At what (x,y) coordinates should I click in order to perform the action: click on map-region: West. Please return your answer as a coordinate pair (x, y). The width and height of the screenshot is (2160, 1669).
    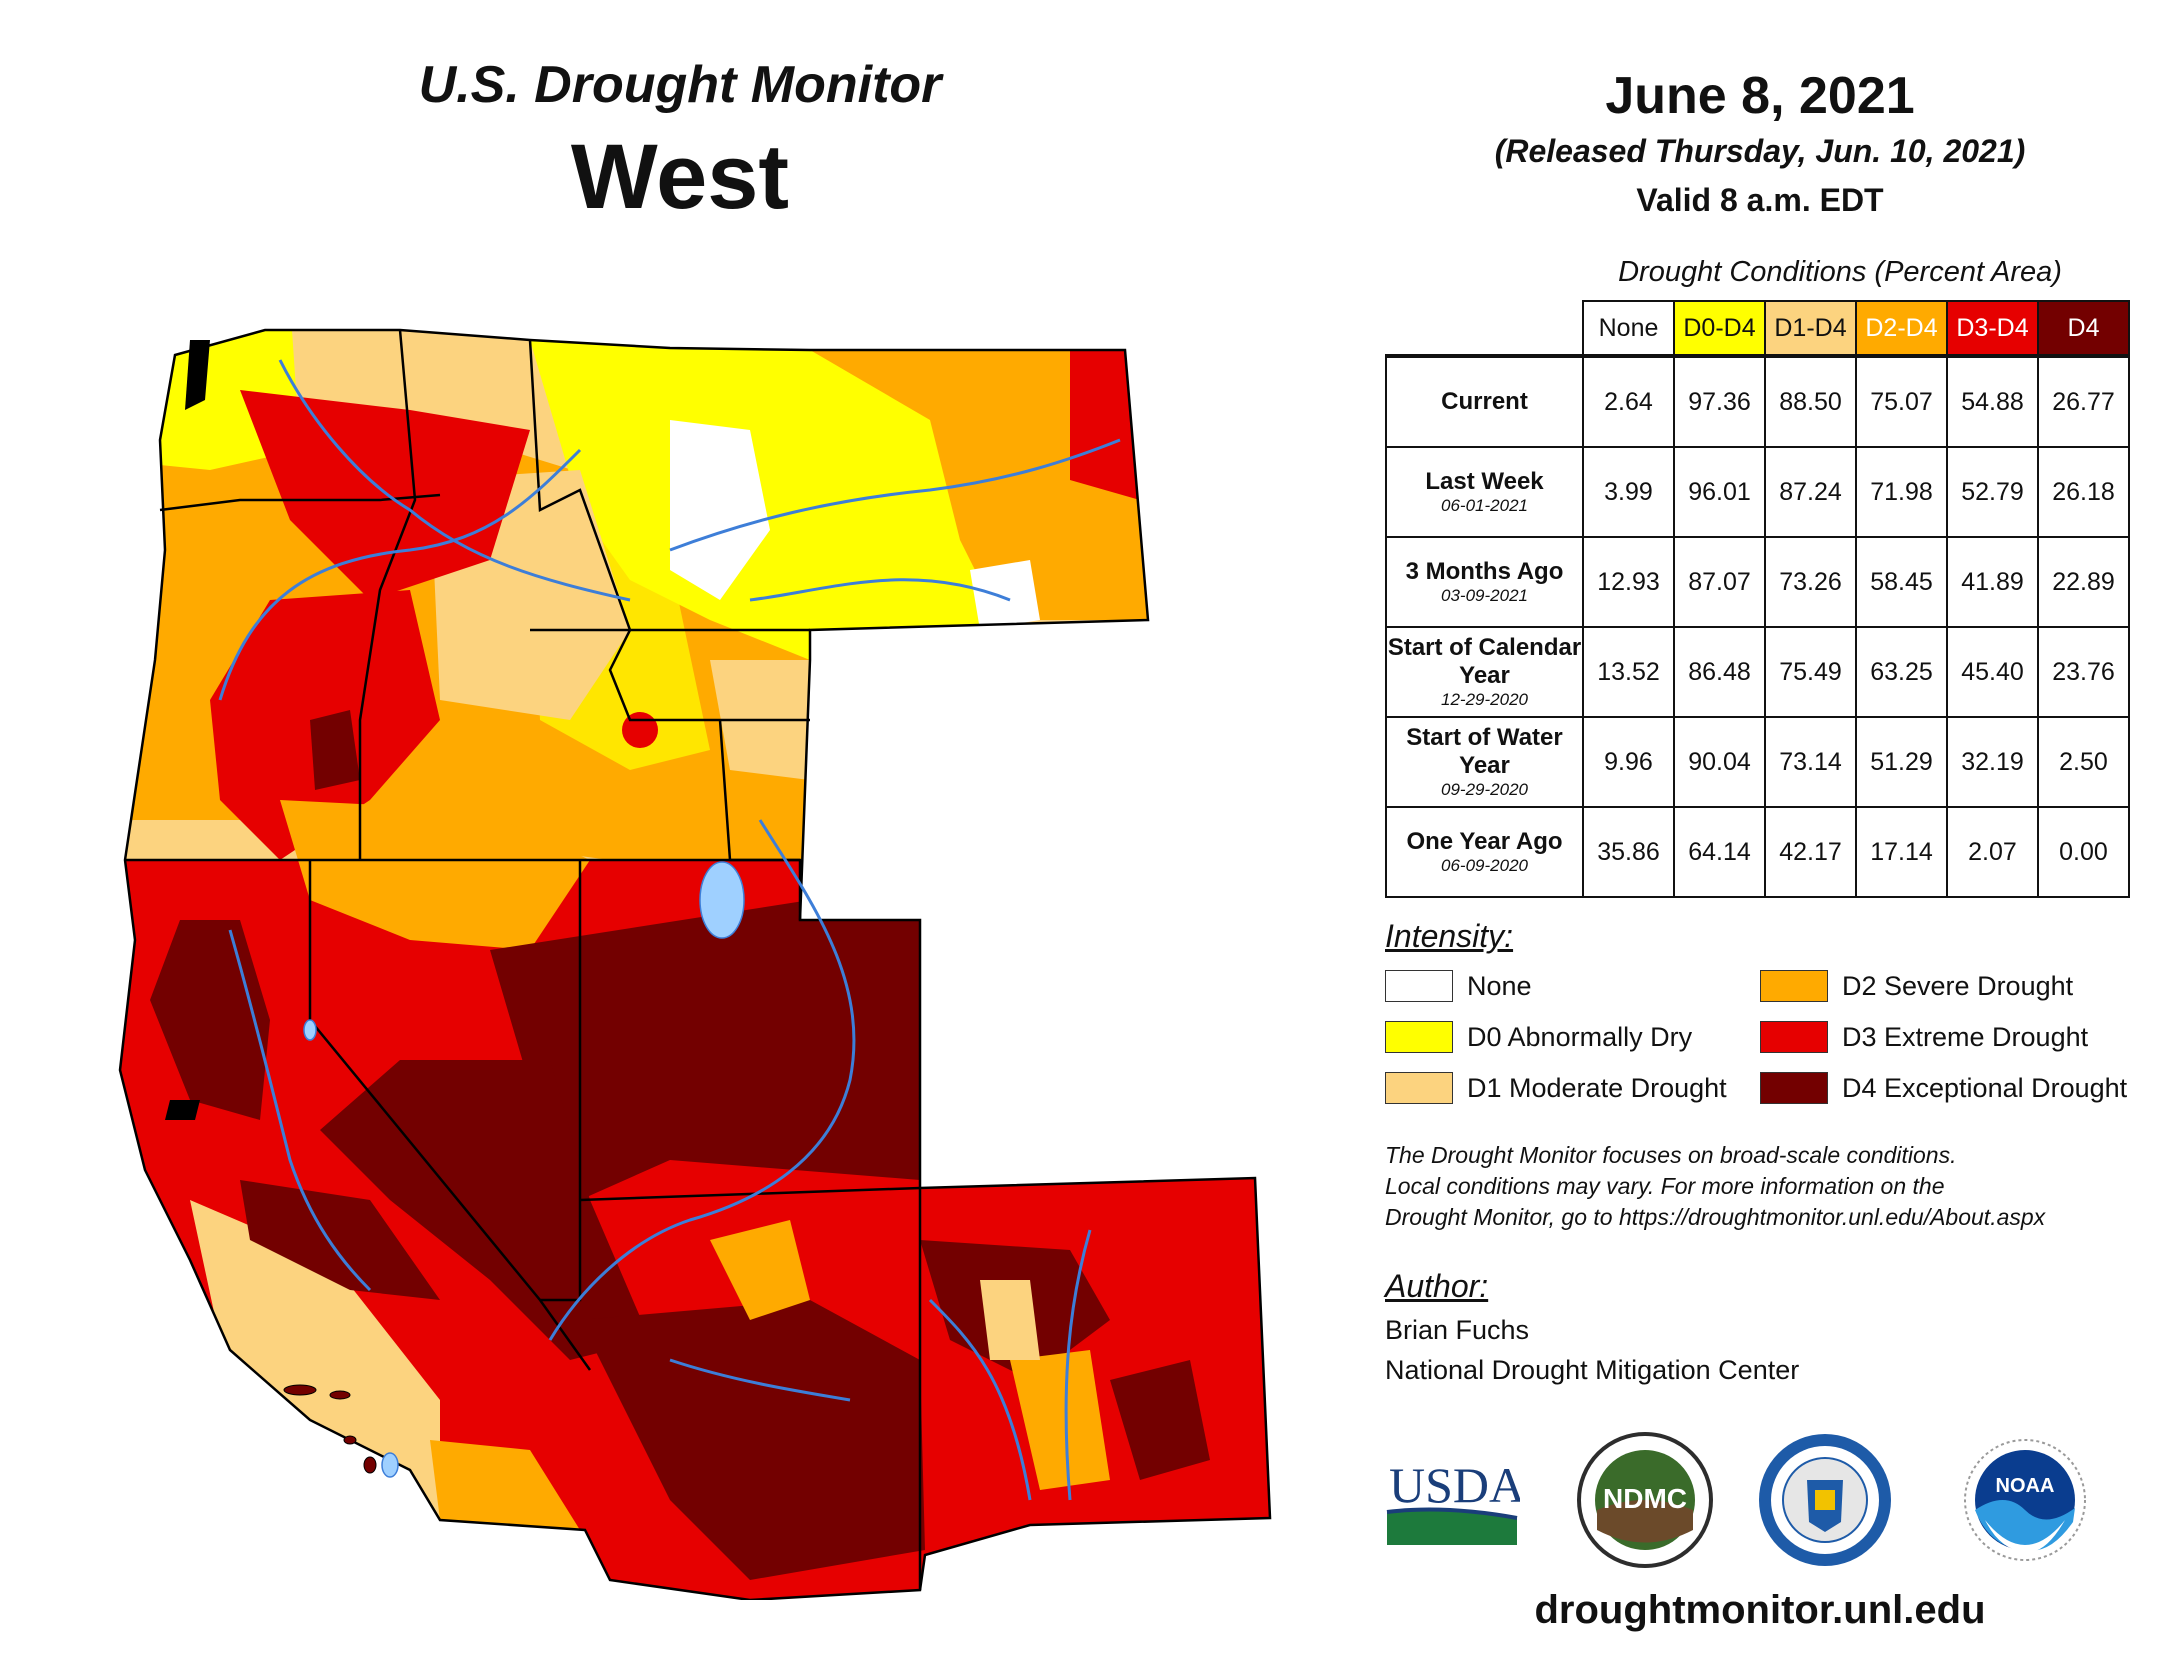
    Looking at the image, I should click on (680, 177).